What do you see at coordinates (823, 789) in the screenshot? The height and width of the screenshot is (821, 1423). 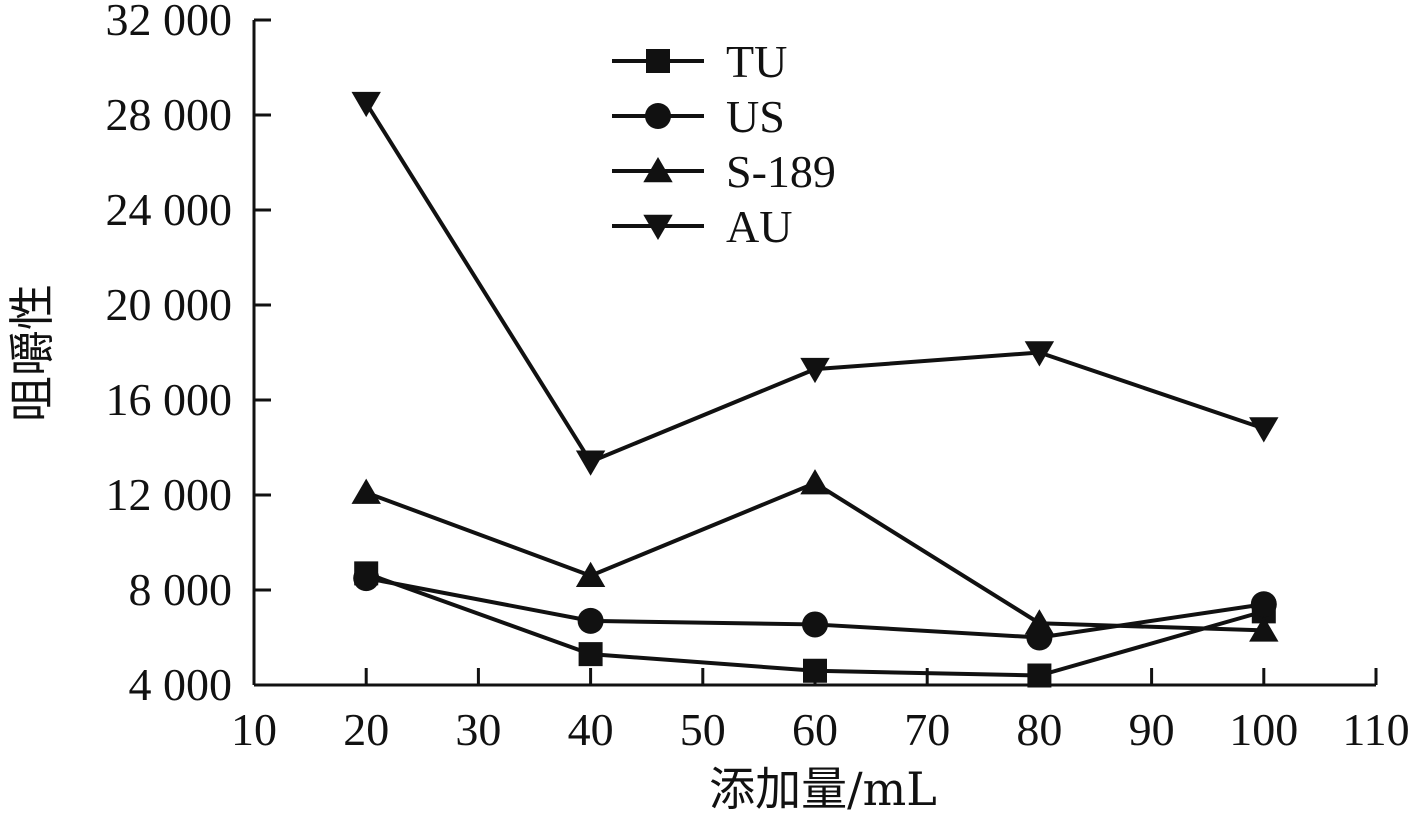 I see `x-axis-title: 添加量/mL` at bounding box center [823, 789].